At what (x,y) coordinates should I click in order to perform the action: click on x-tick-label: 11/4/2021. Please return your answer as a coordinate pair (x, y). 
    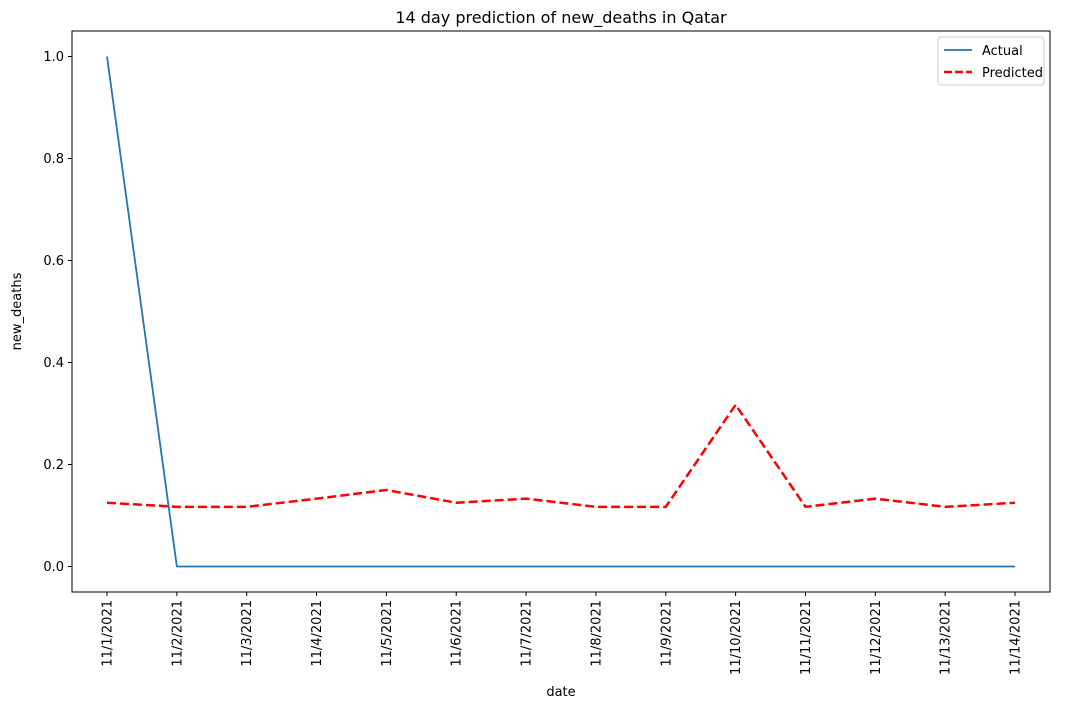
    Looking at the image, I should click on (317, 633).